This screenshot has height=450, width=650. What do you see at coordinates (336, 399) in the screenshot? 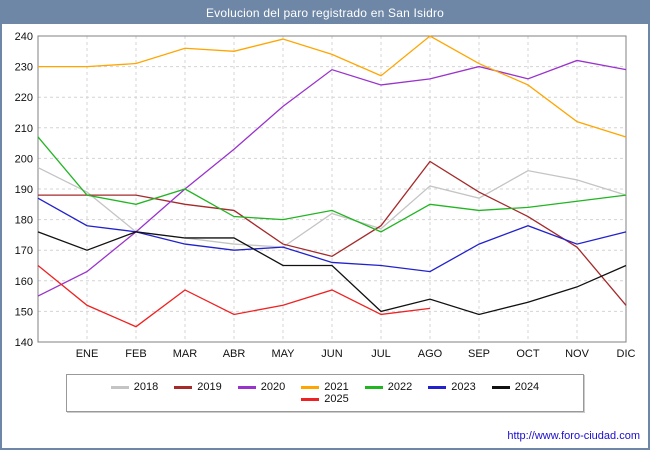
I see `legend-label-2025: 2025` at bounding box center [336, 399].